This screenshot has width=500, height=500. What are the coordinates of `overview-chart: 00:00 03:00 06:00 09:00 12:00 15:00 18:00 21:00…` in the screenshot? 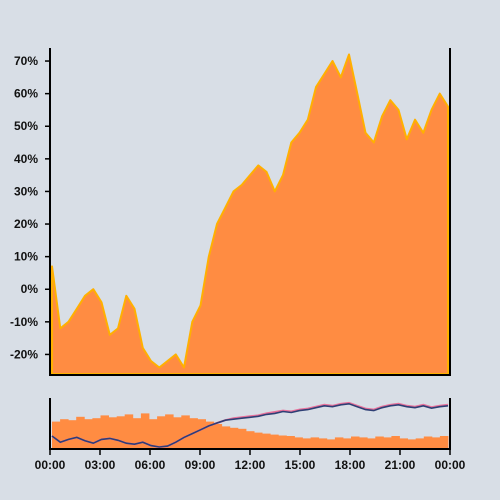 It's located at (250, 435).